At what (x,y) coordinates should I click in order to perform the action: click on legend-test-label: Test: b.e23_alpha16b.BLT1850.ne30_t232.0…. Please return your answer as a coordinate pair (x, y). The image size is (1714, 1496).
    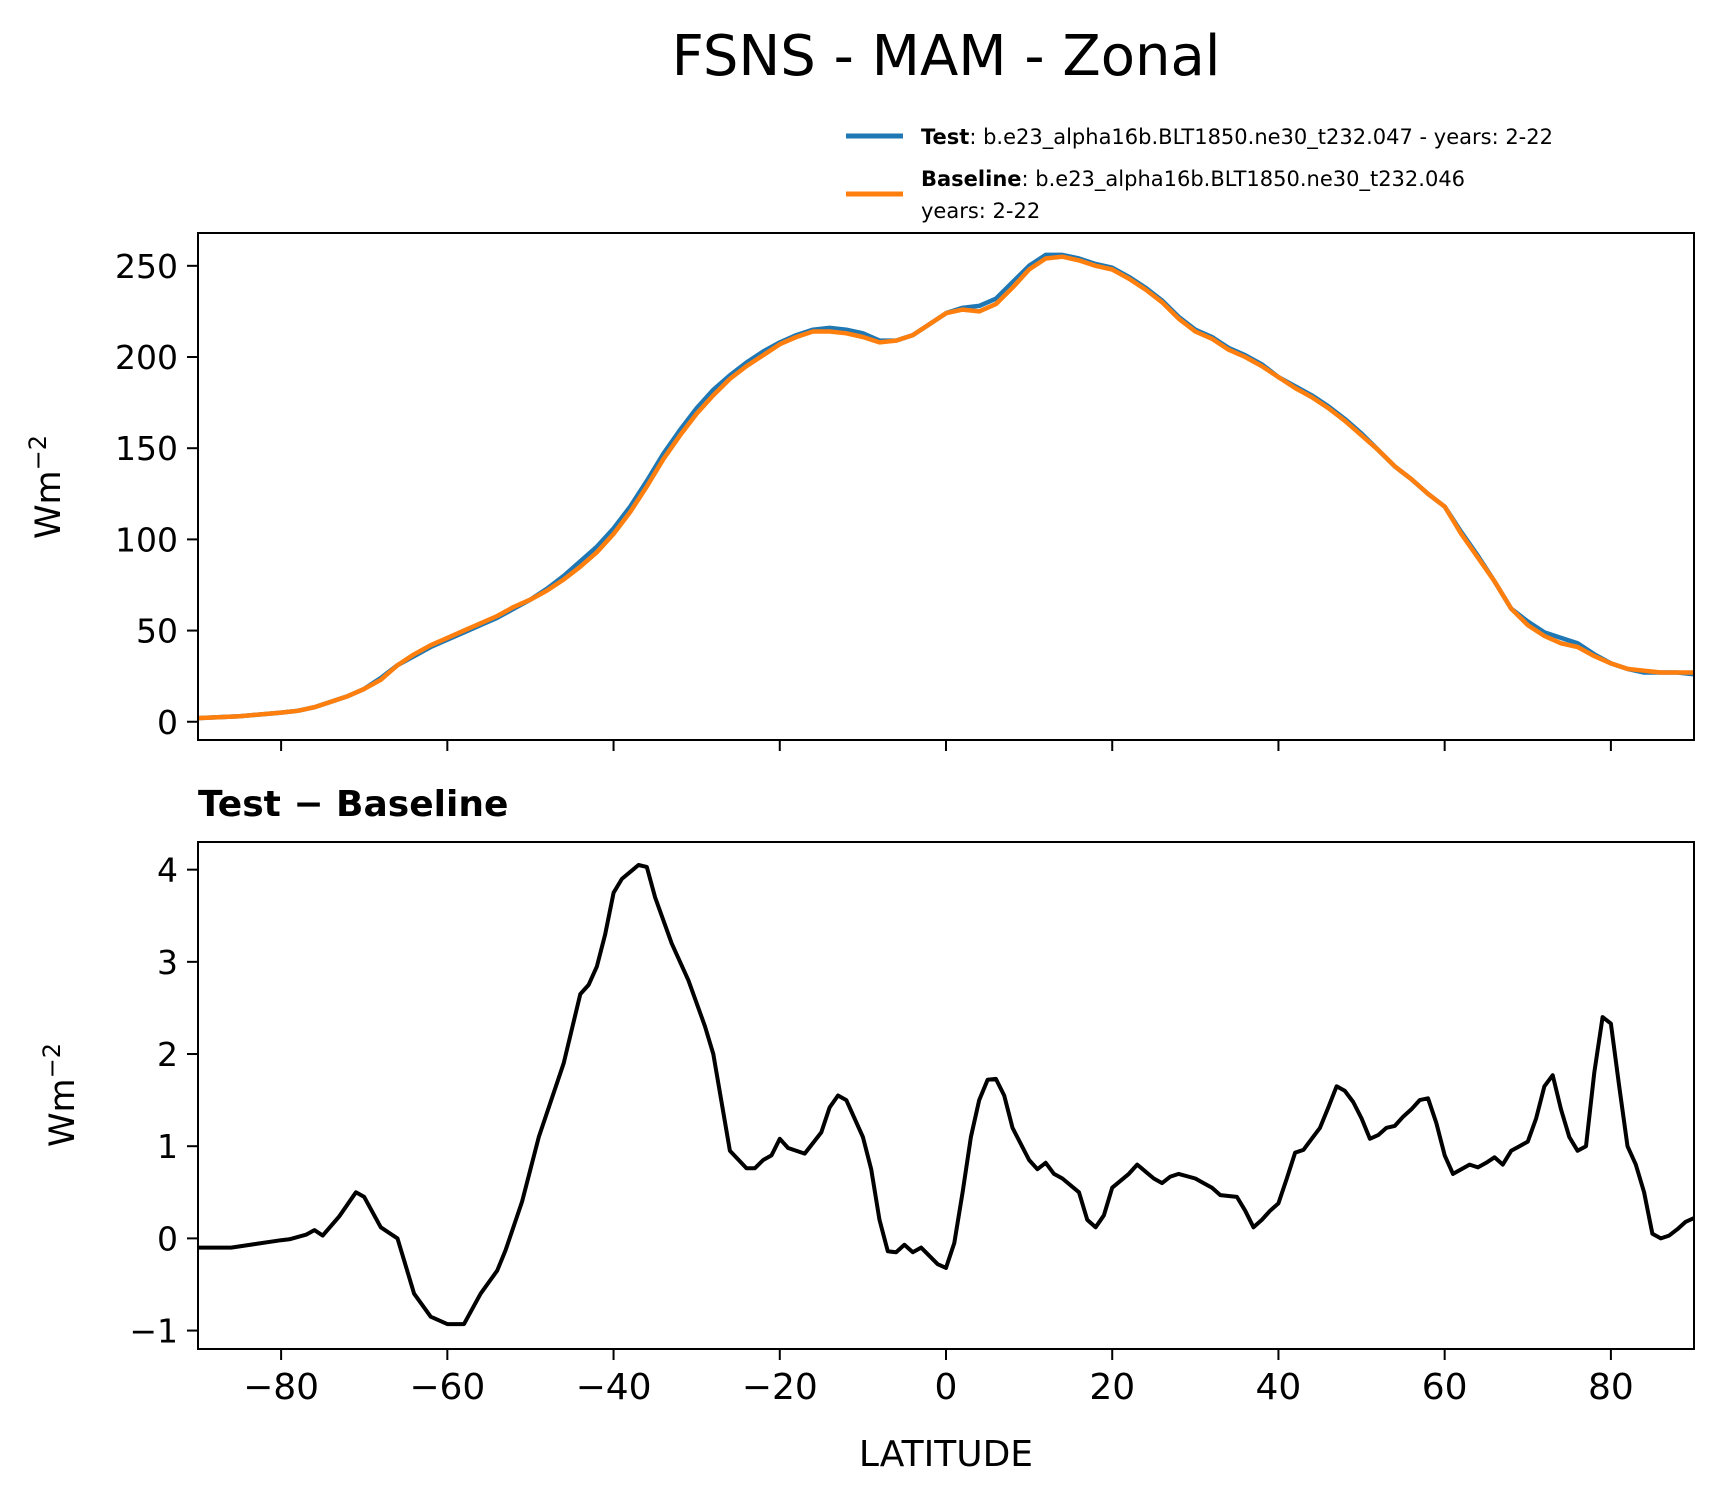
    Looking at the image, I should click on (1237, 137).